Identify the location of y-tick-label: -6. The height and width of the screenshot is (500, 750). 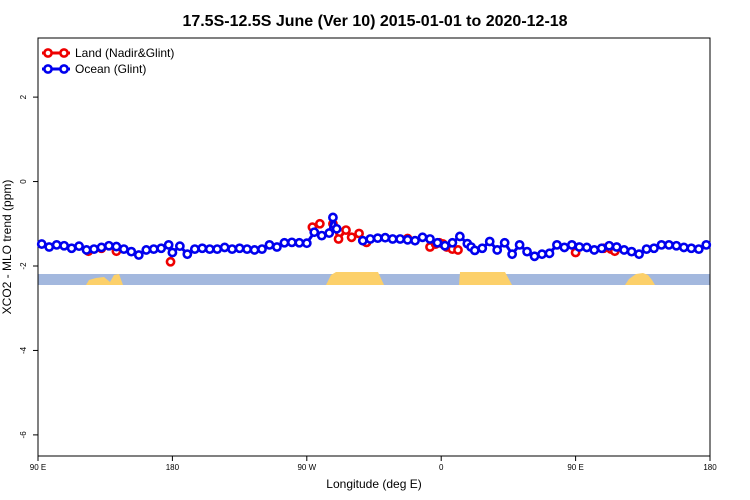
(23, 435).